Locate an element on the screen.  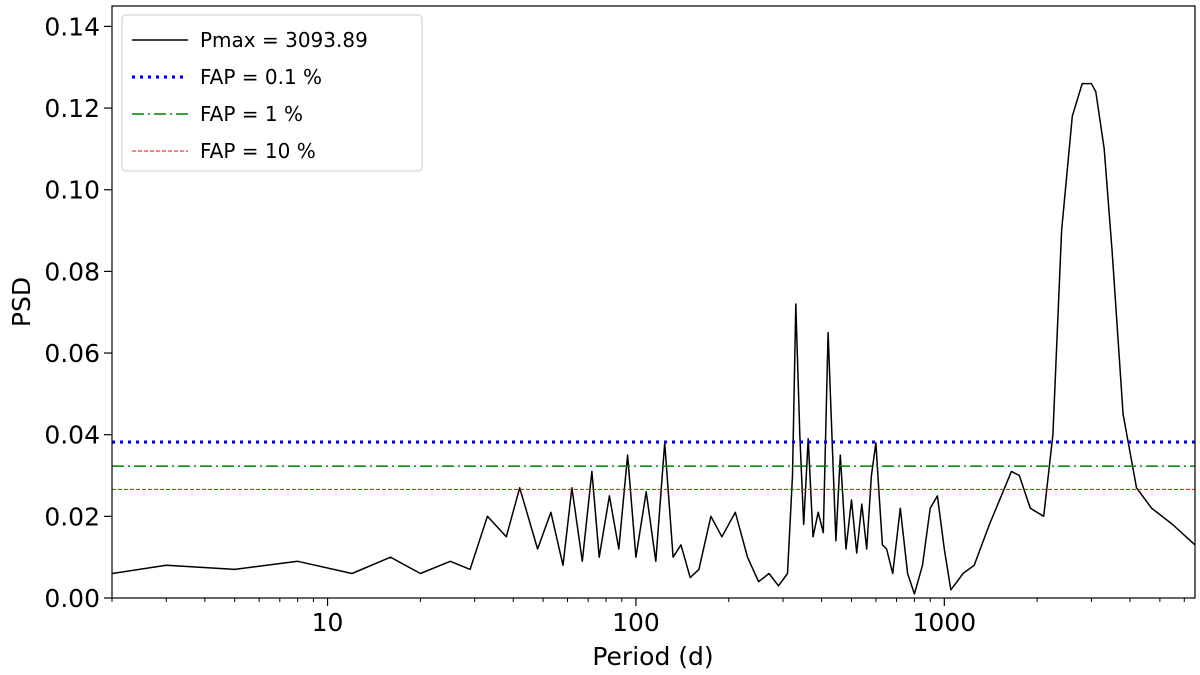
y-tick-label: 0.06 is located at coordinates (72, 353).